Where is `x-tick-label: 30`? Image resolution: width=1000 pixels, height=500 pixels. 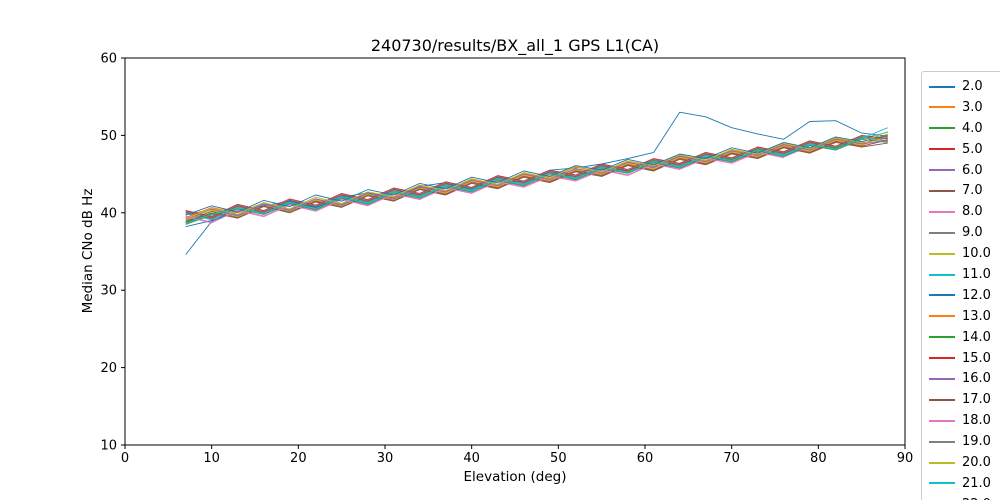 x-tick-label: 30 is located at coordinates (385, 458).